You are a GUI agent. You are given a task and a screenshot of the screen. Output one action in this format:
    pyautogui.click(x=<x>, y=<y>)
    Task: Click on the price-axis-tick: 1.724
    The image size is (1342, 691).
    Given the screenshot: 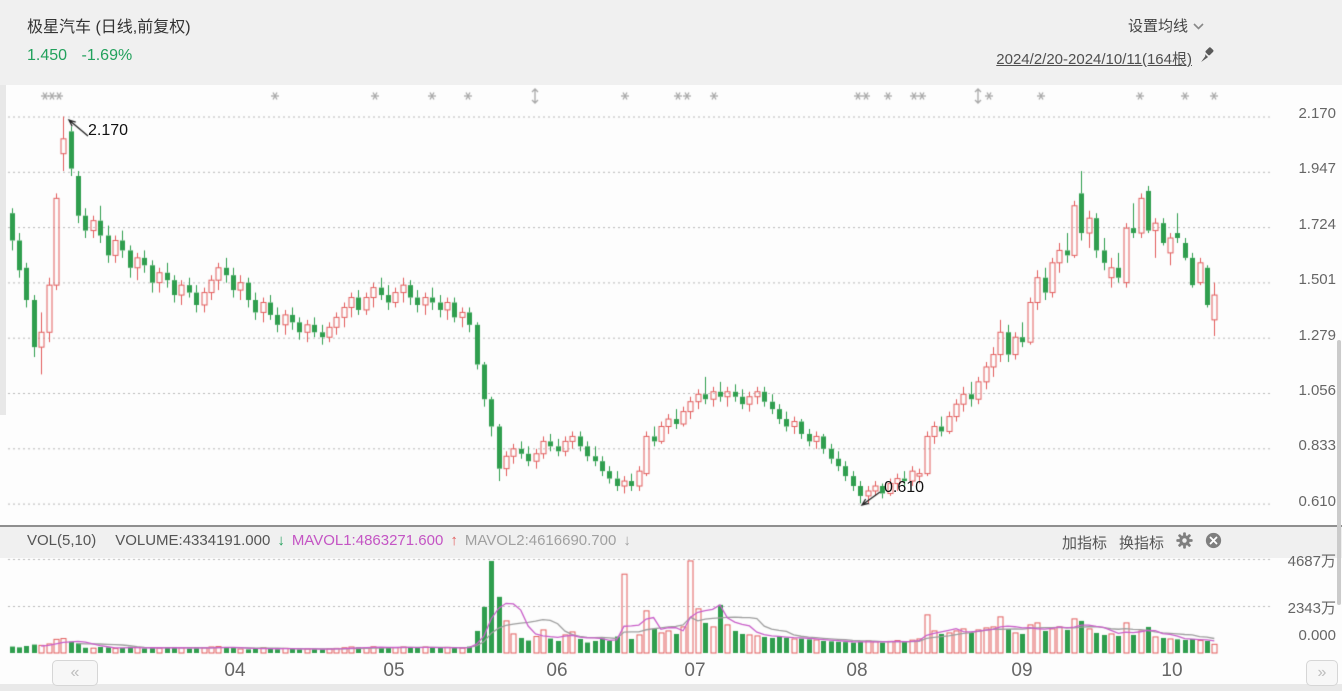 What is the action you would take?
    pyautogui.click(x=1317, y=224)
    